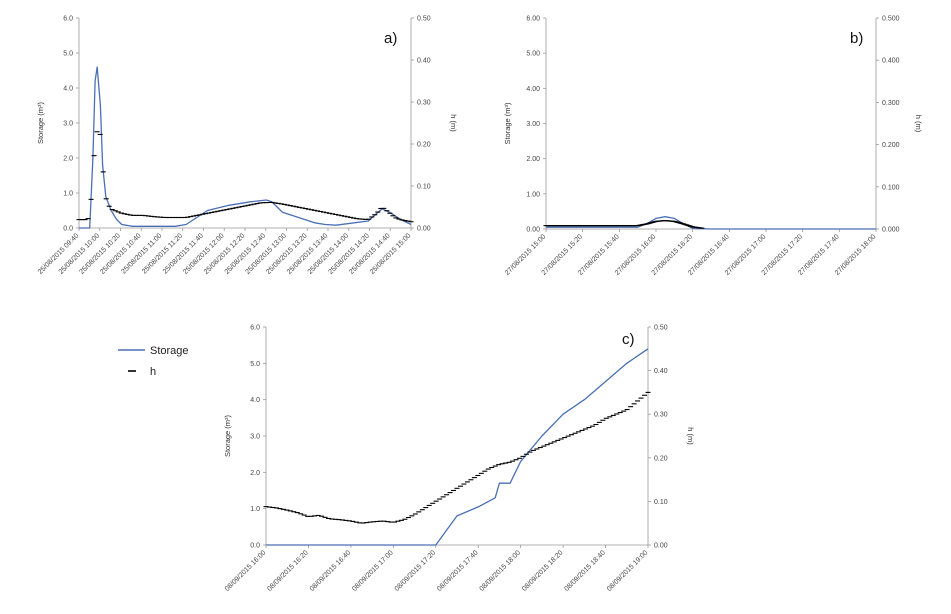  I want to click on y-tick-label: 1.00, so click(533, 194).